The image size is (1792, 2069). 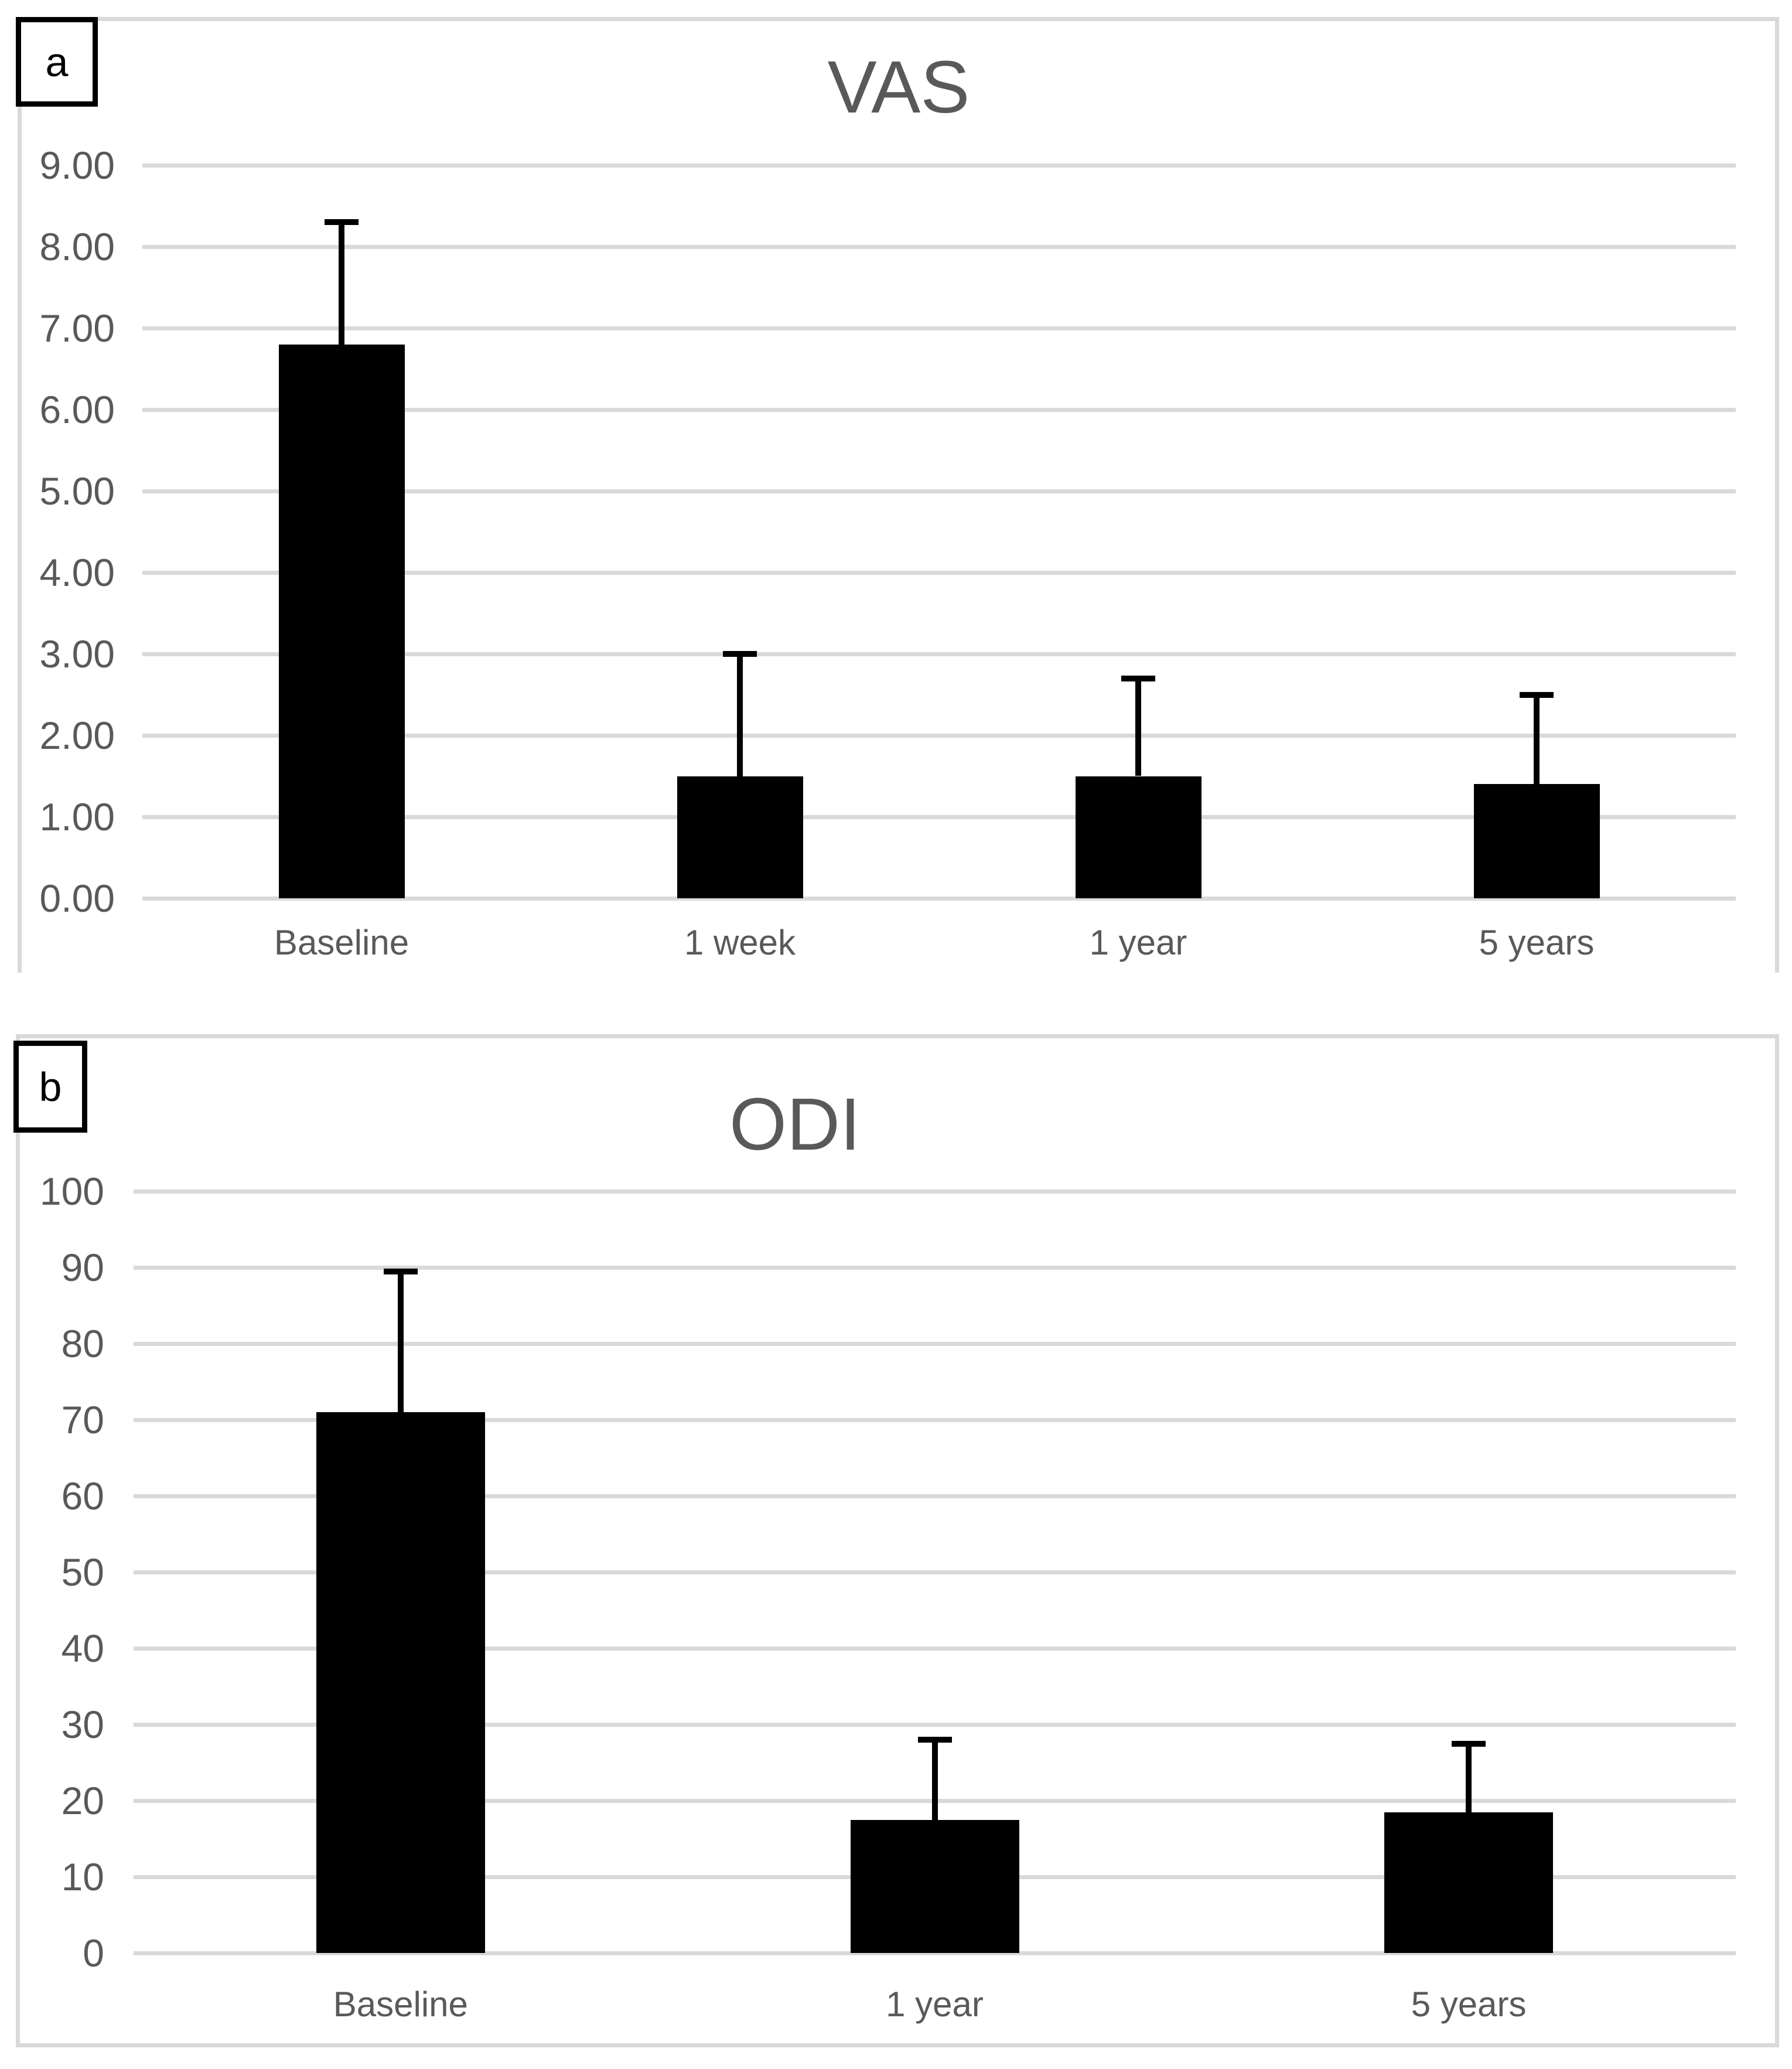 I want to click on gridline-6.00, so click(x=939, y=410).